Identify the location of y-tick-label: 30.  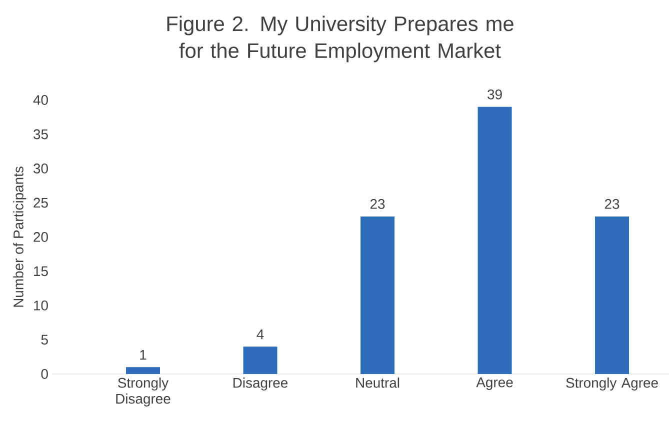
(40, 169).